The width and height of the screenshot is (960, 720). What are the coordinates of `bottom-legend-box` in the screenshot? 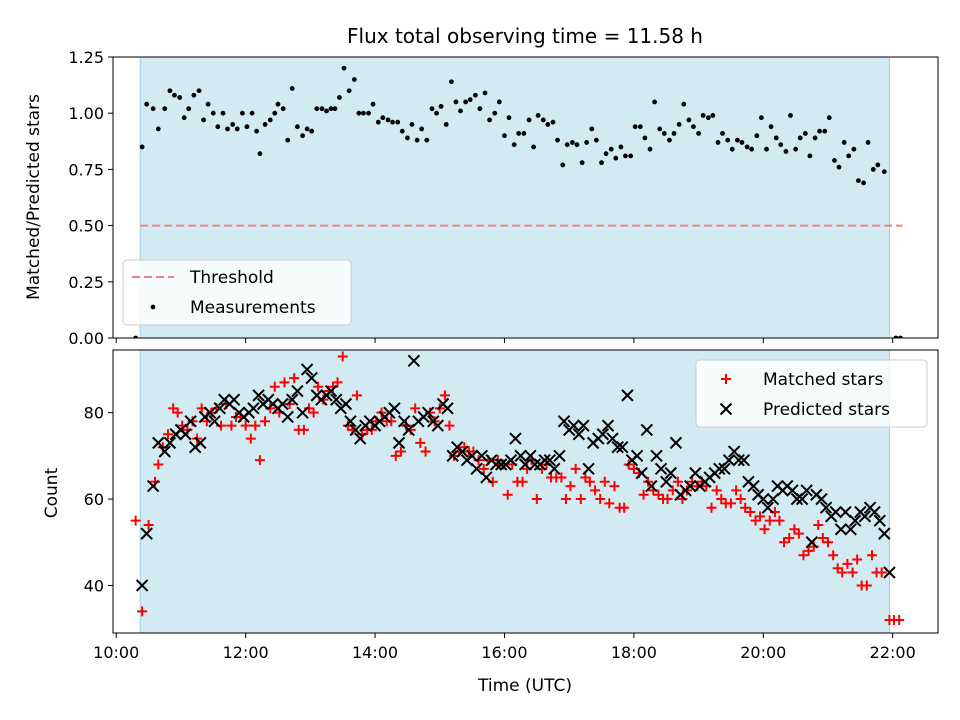 It's located at (811, 393).